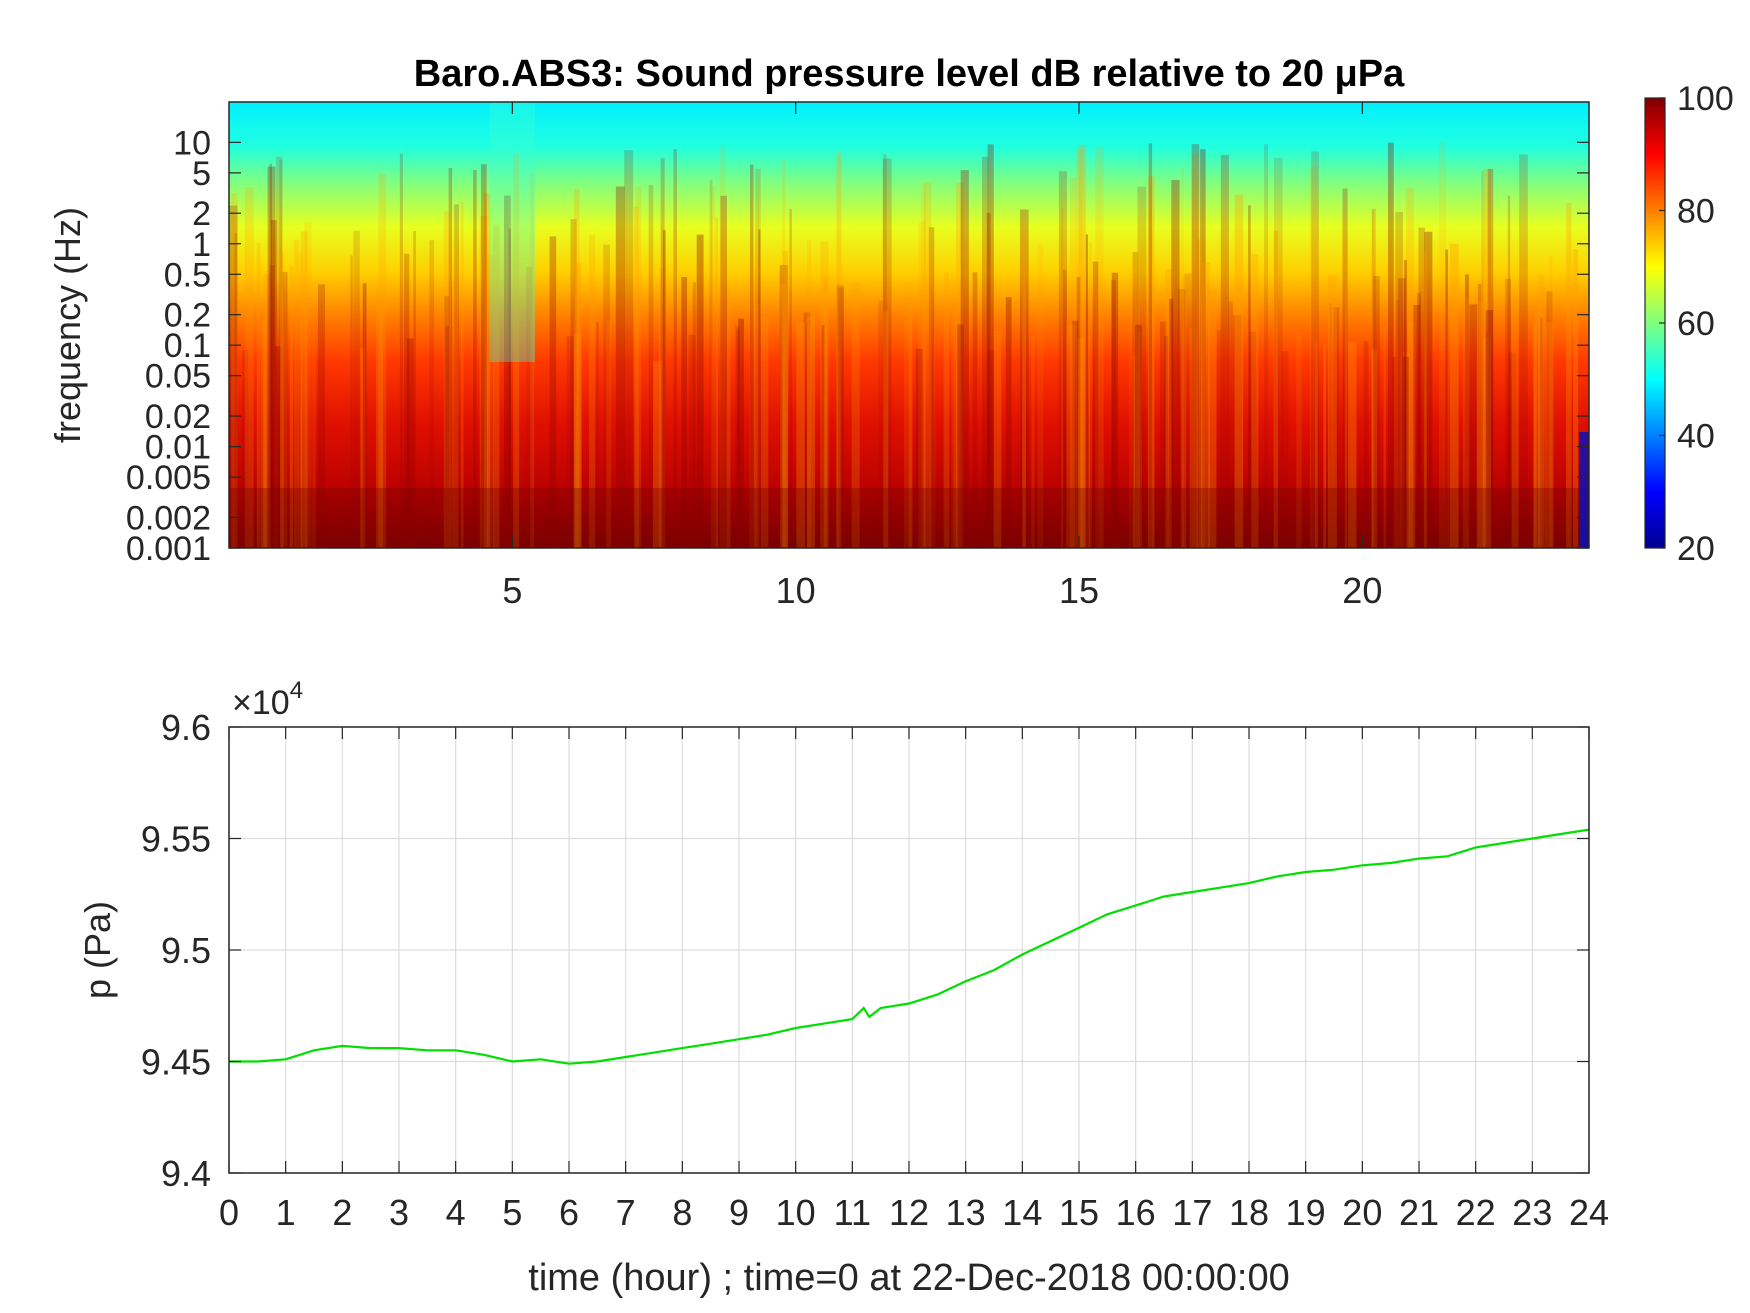  Describe the element at coordinates (229, 1212) in the screenshot. I see `pressure-x-tick-label: 0` at that location.